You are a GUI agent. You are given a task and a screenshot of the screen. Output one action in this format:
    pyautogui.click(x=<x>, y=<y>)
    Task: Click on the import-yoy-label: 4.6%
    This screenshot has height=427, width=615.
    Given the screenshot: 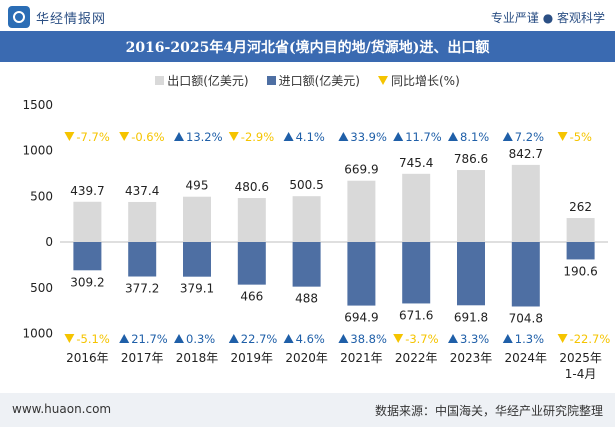 What is the action you would take?
    pyautogui.click(x=310, y=339)
    